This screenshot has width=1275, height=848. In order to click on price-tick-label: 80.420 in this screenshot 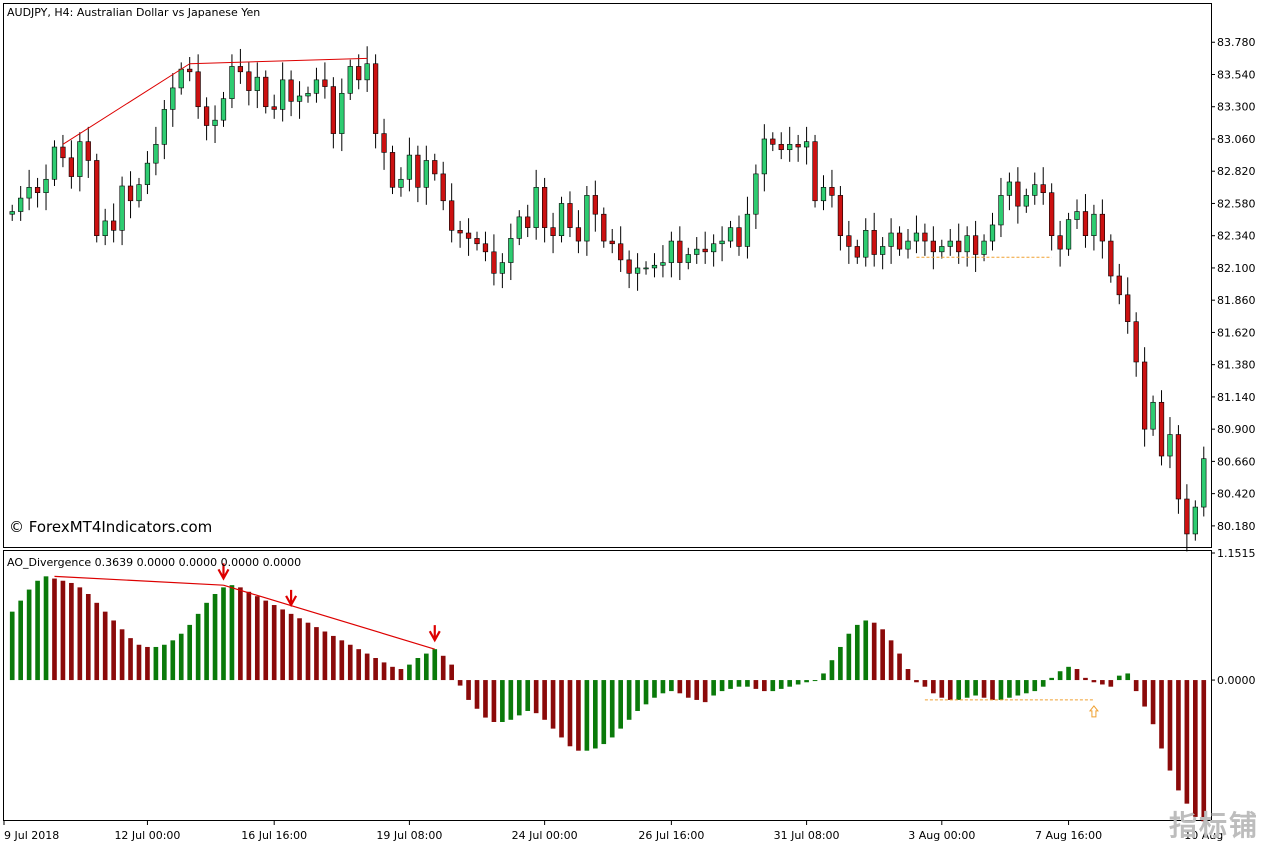, I will do `click(1236, 494)`.